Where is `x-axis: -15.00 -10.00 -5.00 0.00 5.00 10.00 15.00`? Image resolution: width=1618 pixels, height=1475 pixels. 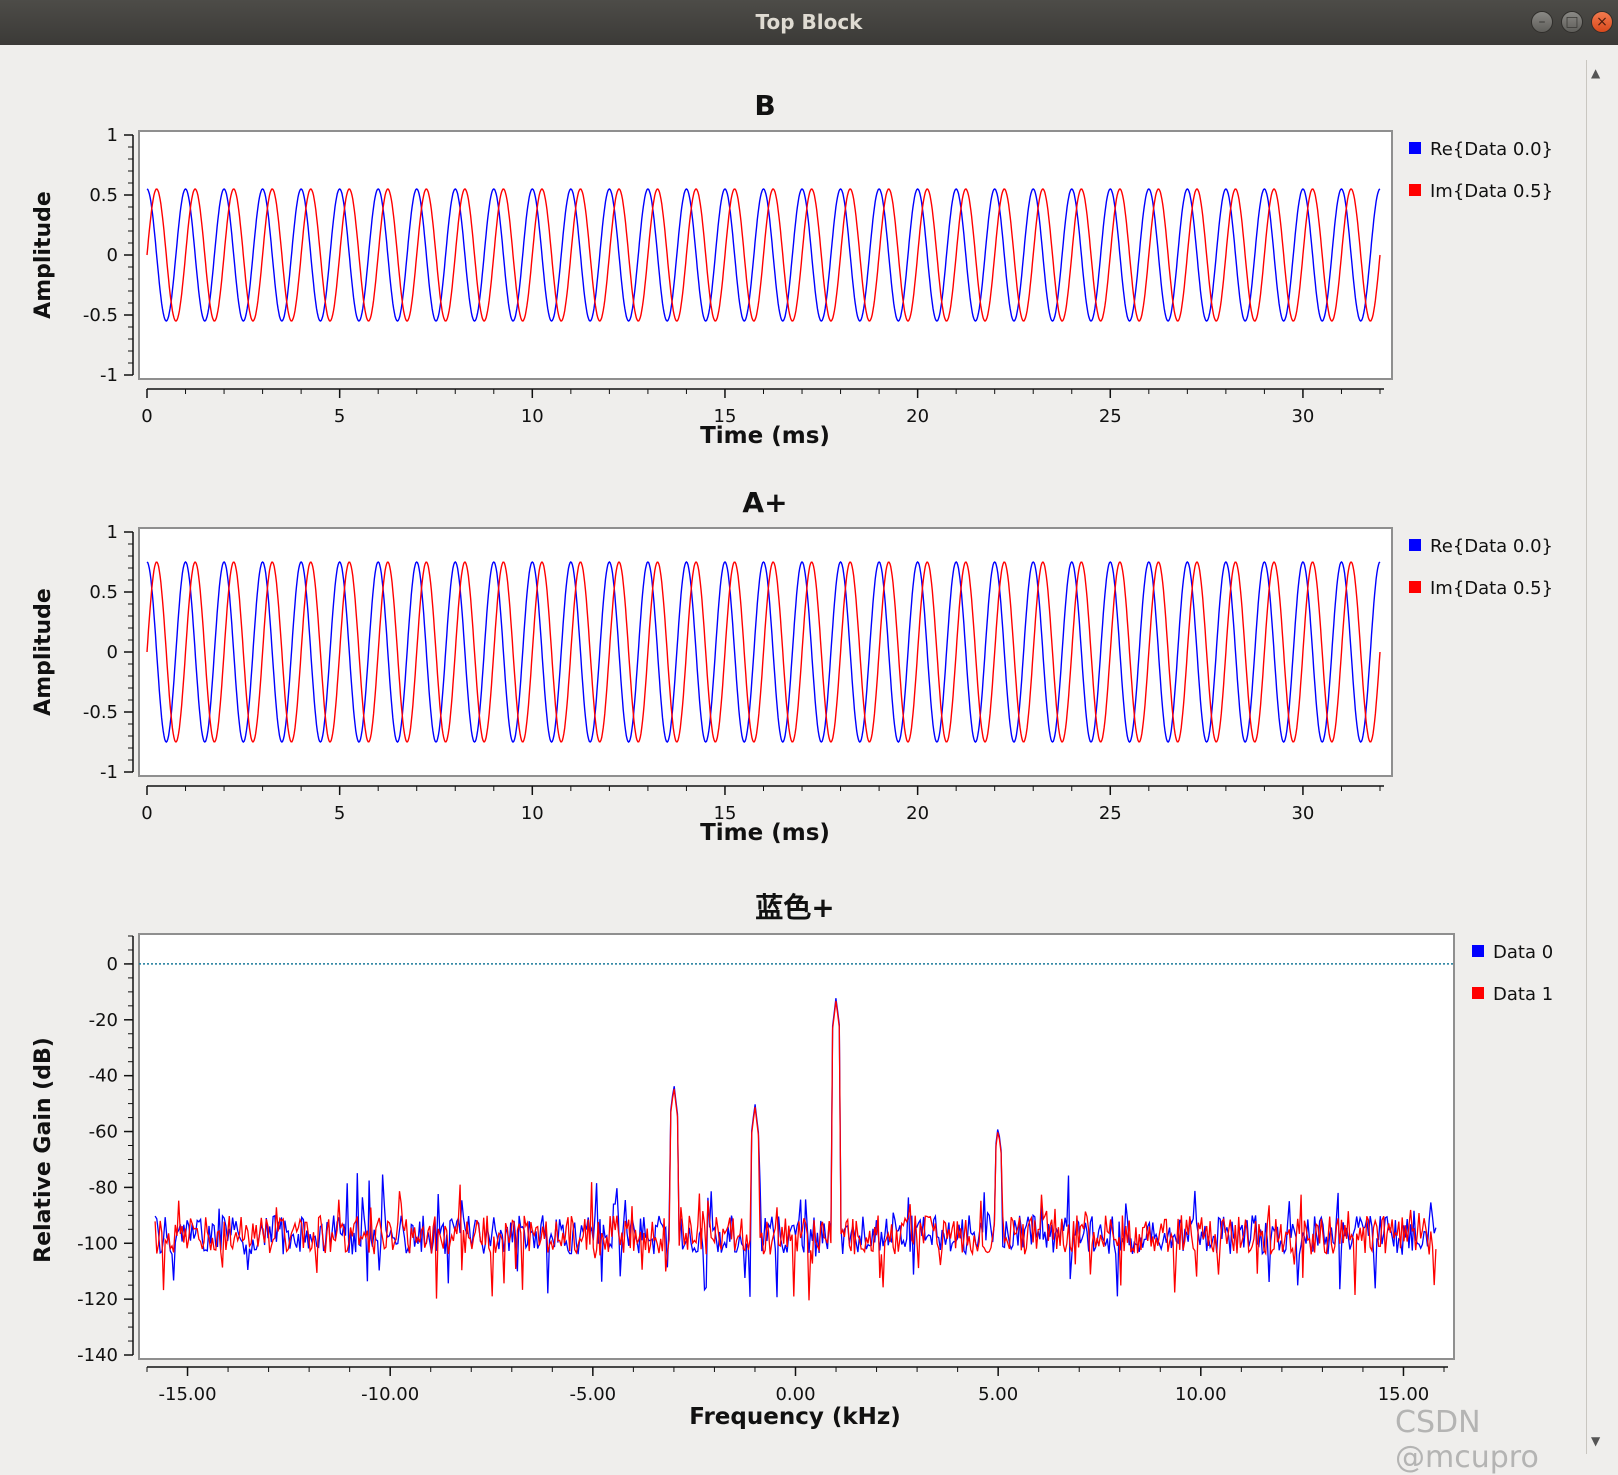
x-axis: -15.00 -10.00 -5.00 0.00 5.00 10.00 15.00 is located at coordinates (797, 1385).